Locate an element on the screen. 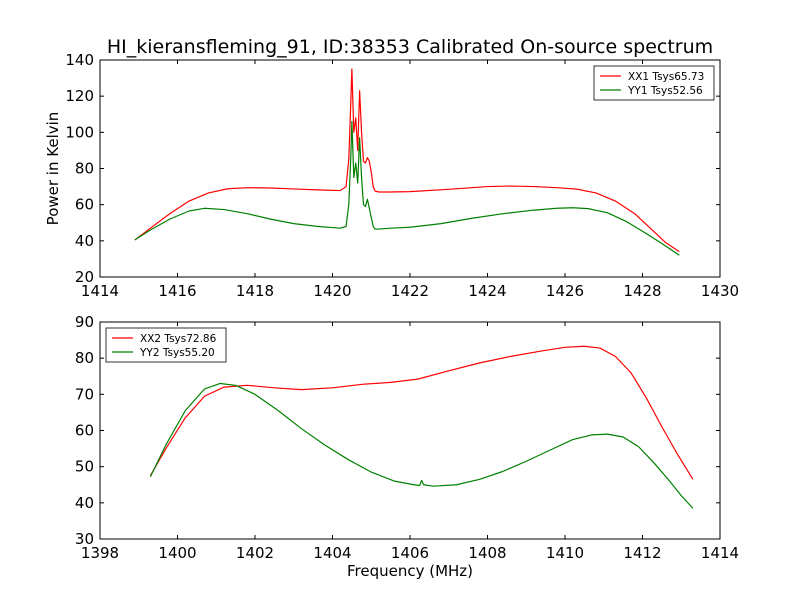 The height and width of the screenshot is (600, 800). y-tick-label: 50 is located at coordinates (84, 467).